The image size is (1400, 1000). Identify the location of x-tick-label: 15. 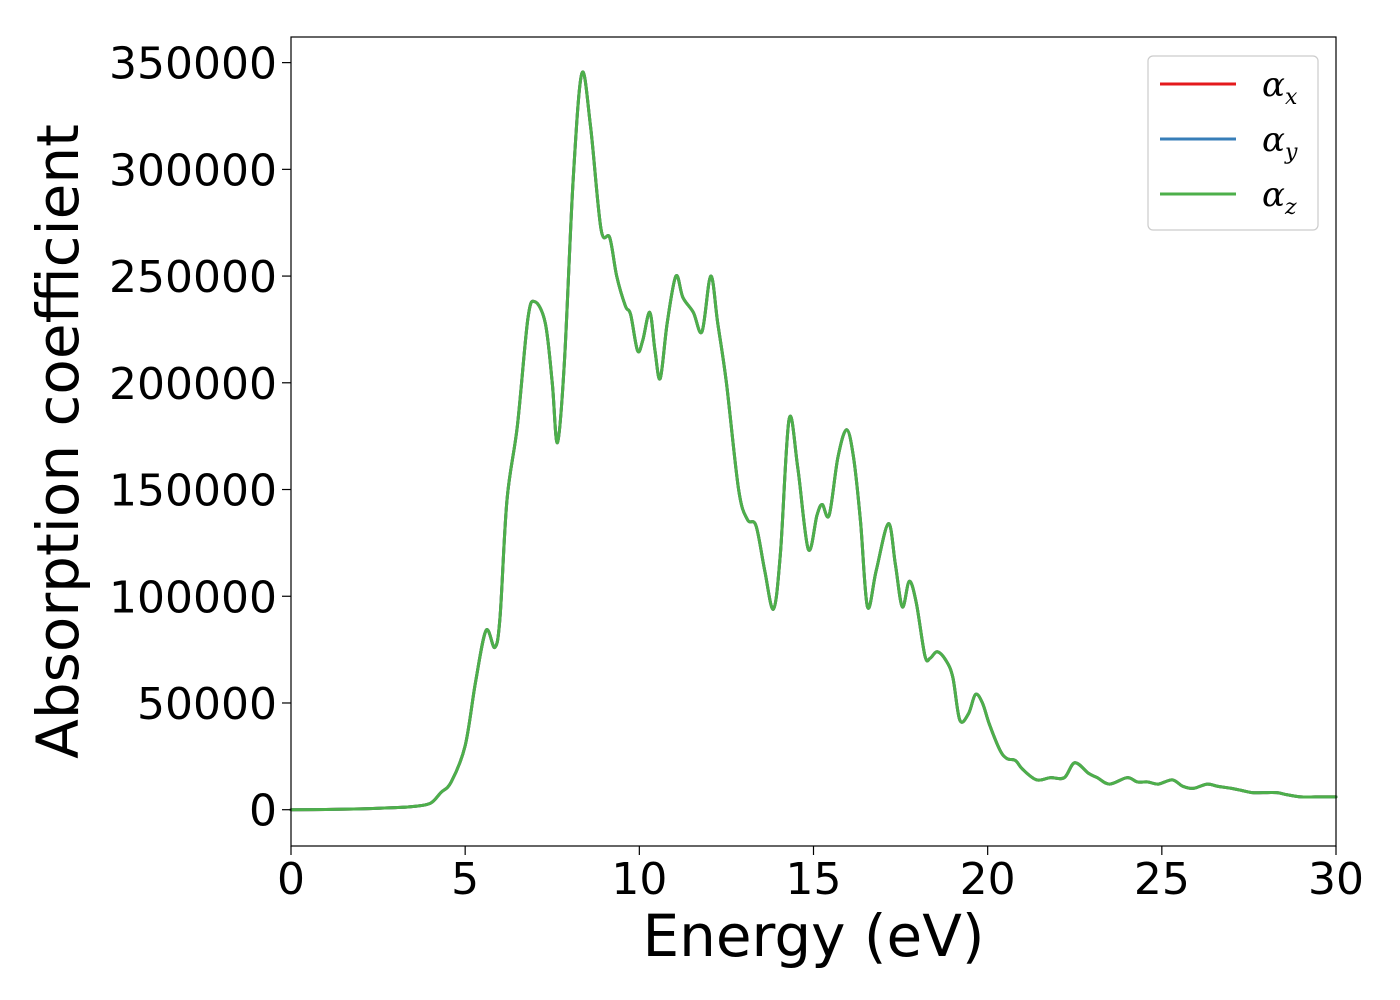
(814, 879).